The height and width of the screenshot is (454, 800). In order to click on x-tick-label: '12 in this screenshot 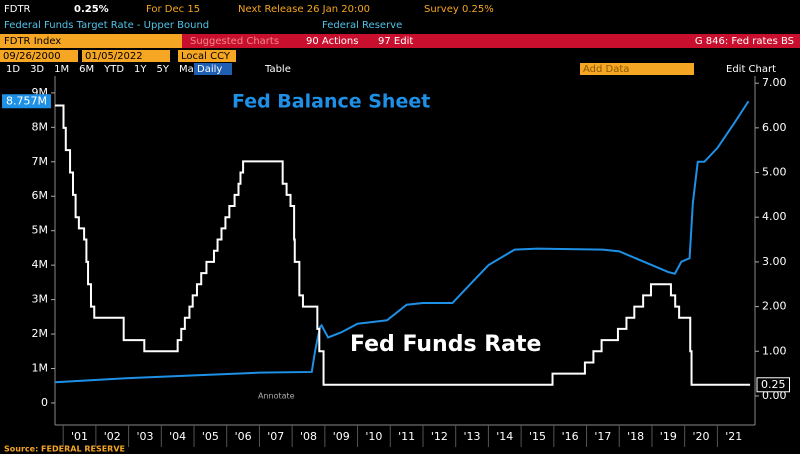, I will do `click(439, 436)`.